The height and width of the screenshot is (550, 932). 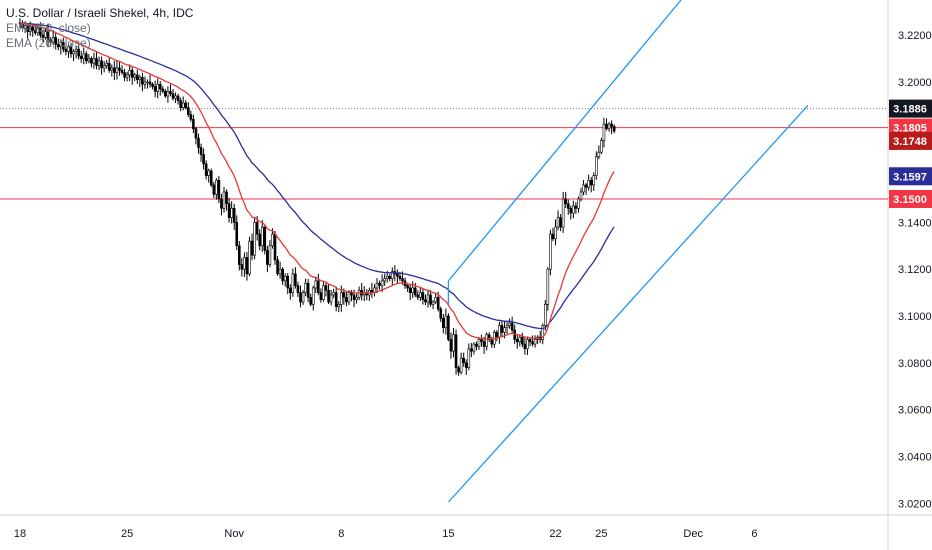 I want to click on ema20-legend: EMA (20, close), so click(x=48, y=43).